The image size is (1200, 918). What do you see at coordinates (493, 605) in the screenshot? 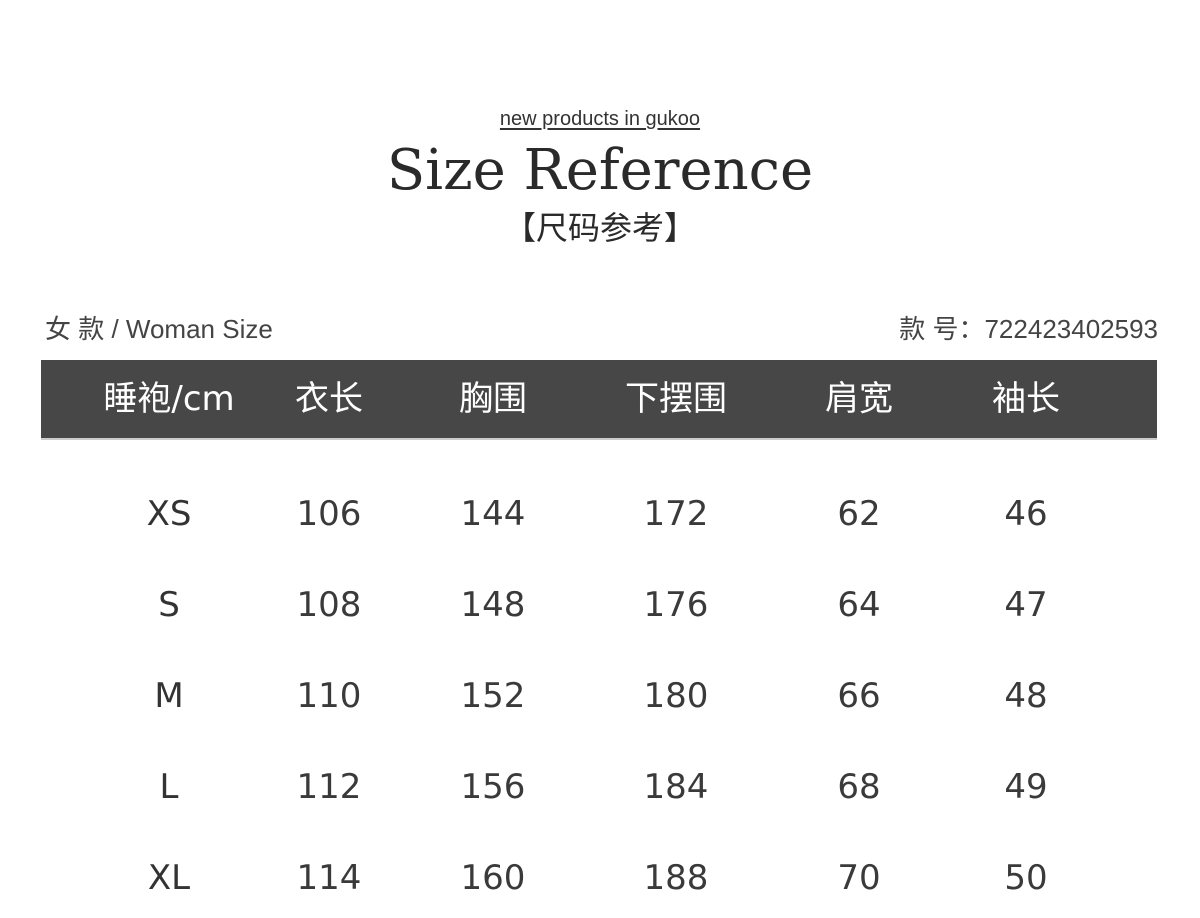
I see `table-cell: 148` at bounding box center [493, 605].